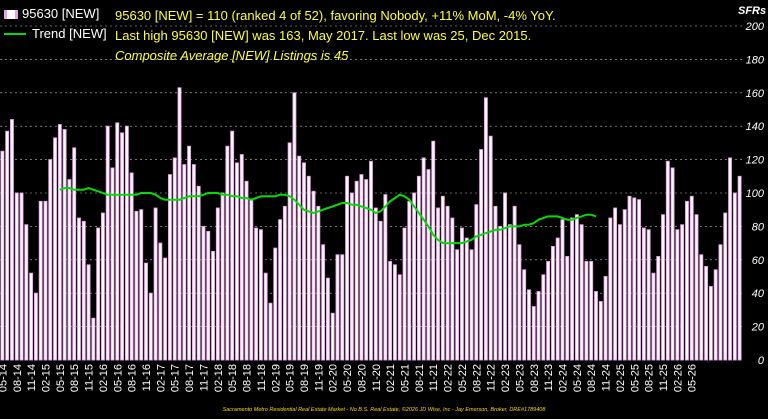 The image size is (768, 419). What do you see at coordinates (693, 378) in the screenshot?
I see `x-tick-label: 05-26` at bounding box center [693, 378].